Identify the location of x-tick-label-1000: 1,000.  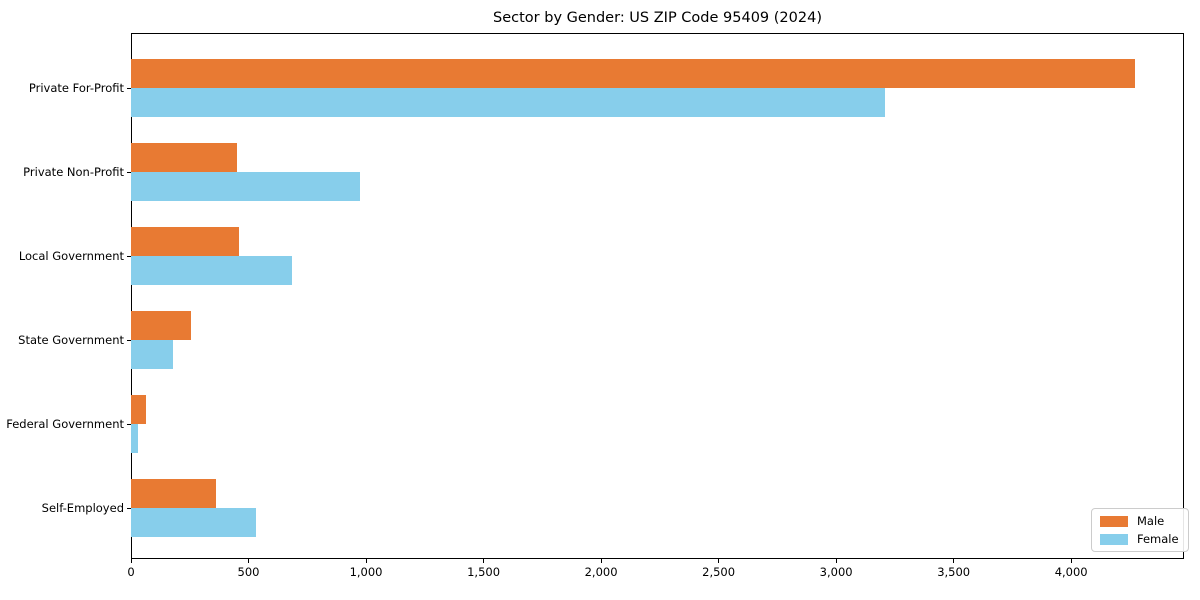
(366, 572).